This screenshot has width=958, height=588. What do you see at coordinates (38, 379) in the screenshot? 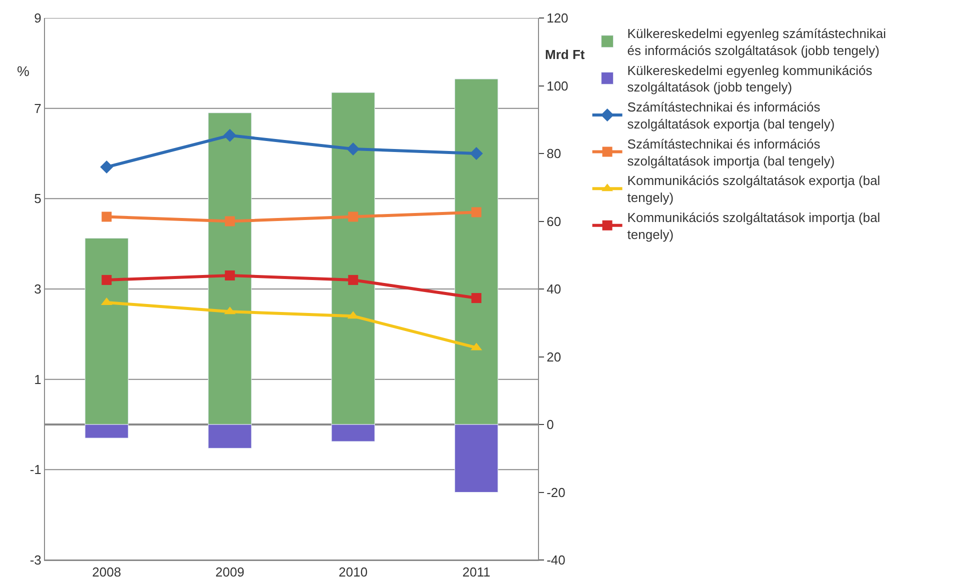
I see `y-tick-label: 1` at bounding box center [38, 379].